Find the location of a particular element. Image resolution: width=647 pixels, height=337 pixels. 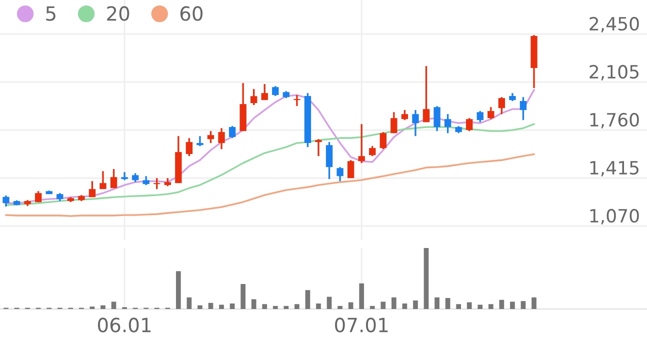

y-tick-label: 1,415 is located at coordinates (614, 168).